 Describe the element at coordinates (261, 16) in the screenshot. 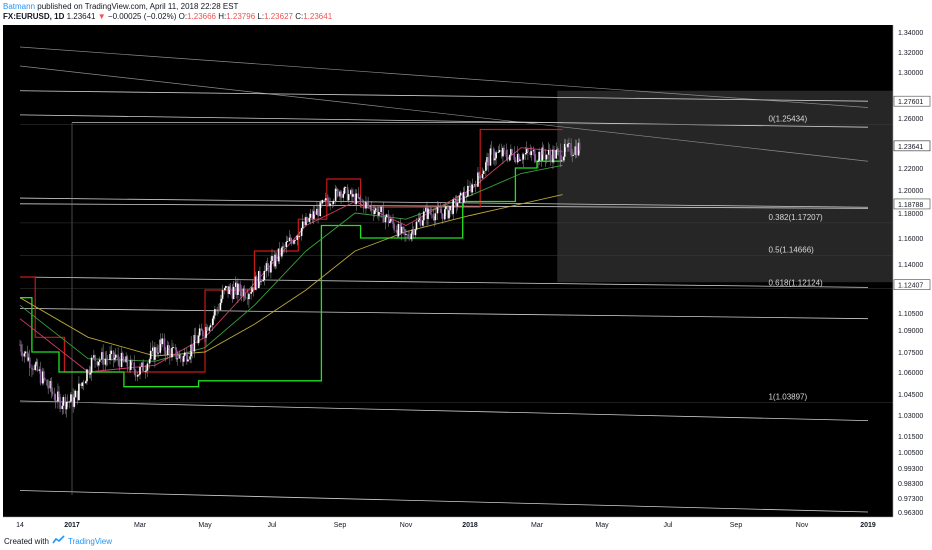

I see `ohlc-low-label: L:` at that location.